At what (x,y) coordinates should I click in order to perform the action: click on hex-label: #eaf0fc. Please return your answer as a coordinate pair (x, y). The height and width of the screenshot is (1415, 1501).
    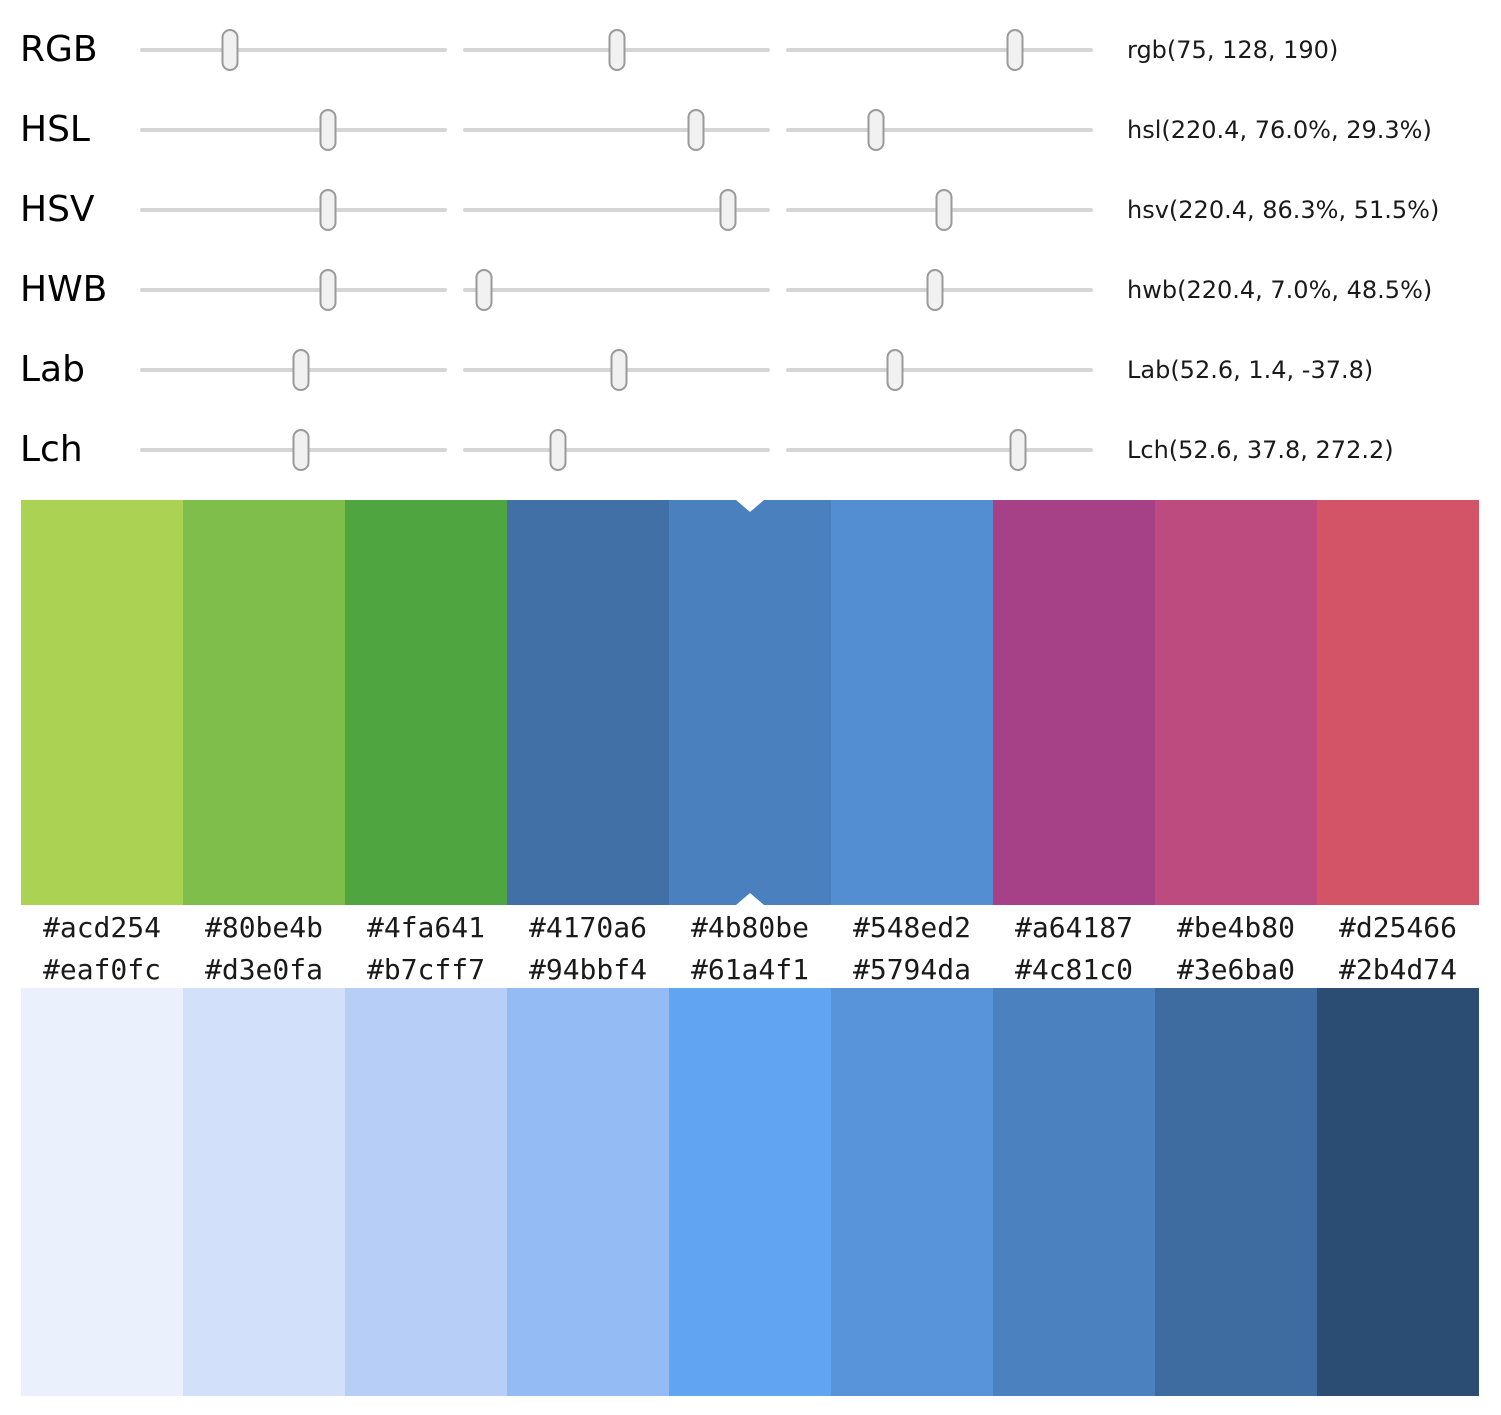
    Looking at the image, I should click on (101, 969).